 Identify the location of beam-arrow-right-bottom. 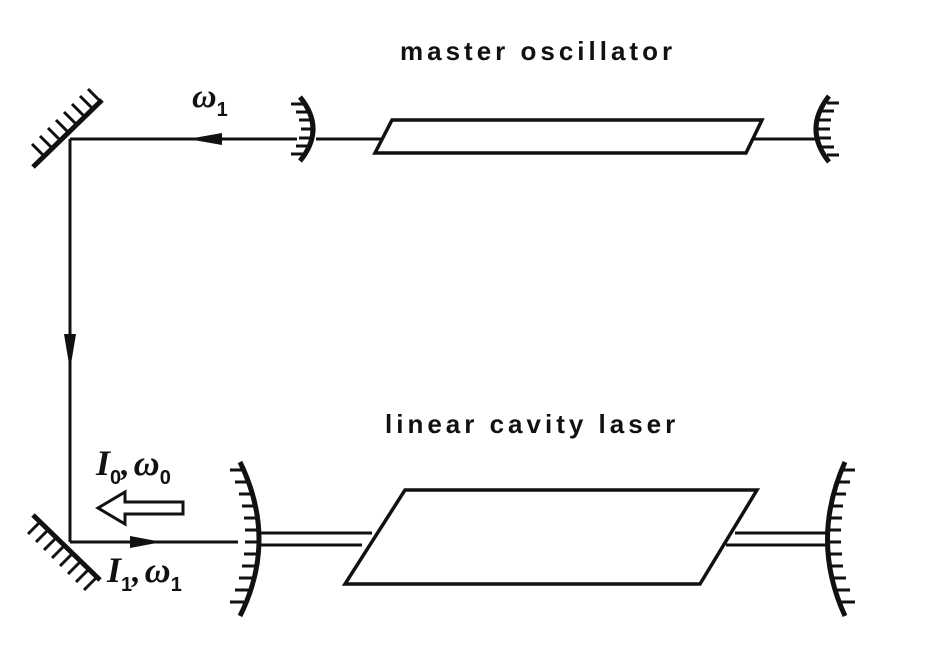
(146, 542).